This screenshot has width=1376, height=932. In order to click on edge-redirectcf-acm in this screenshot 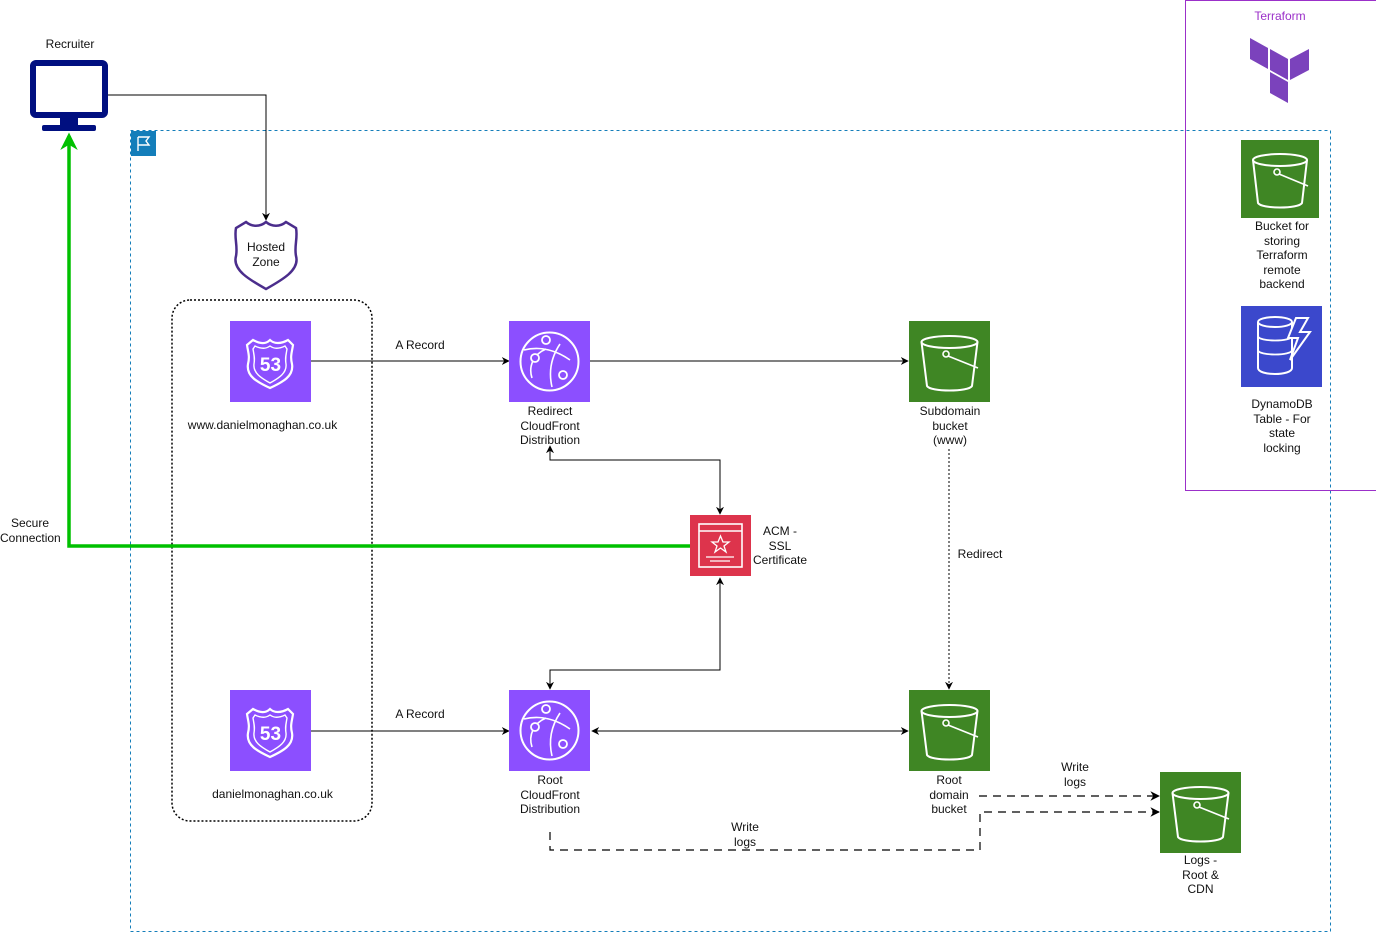, I will do `click(635, 480)`.